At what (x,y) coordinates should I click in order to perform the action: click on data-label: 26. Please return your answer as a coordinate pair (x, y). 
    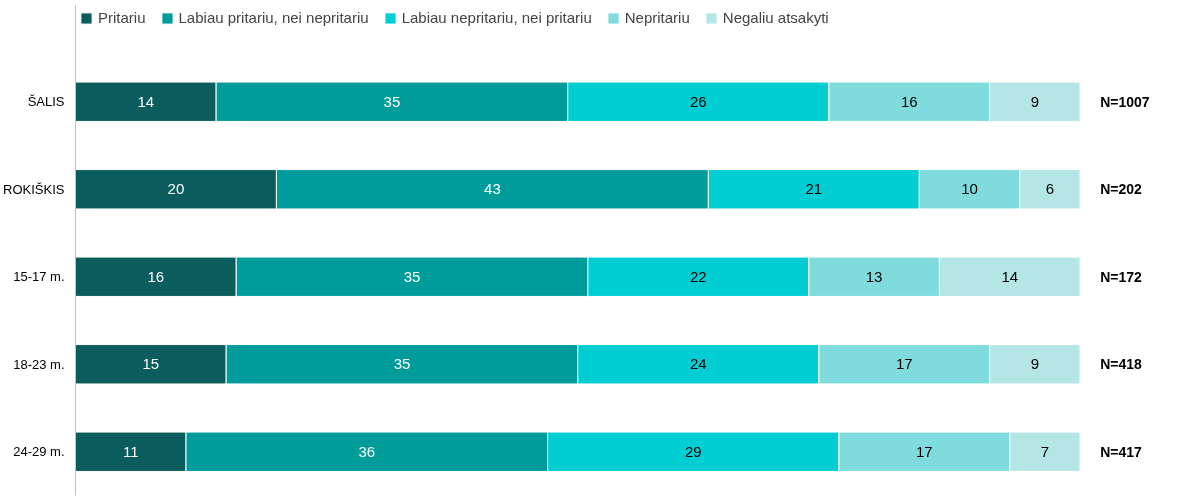
    Looking at the image, I should click on (698, 101).